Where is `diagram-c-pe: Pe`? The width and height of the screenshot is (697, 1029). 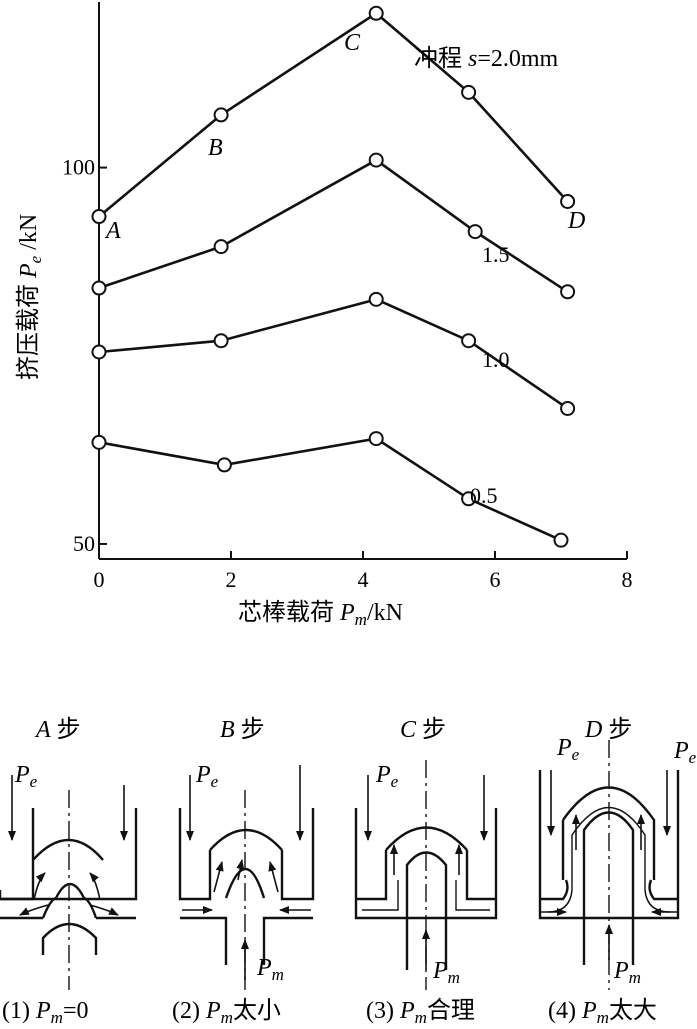
diagram-c-pe: Pe is located at coordinates (387, 776).